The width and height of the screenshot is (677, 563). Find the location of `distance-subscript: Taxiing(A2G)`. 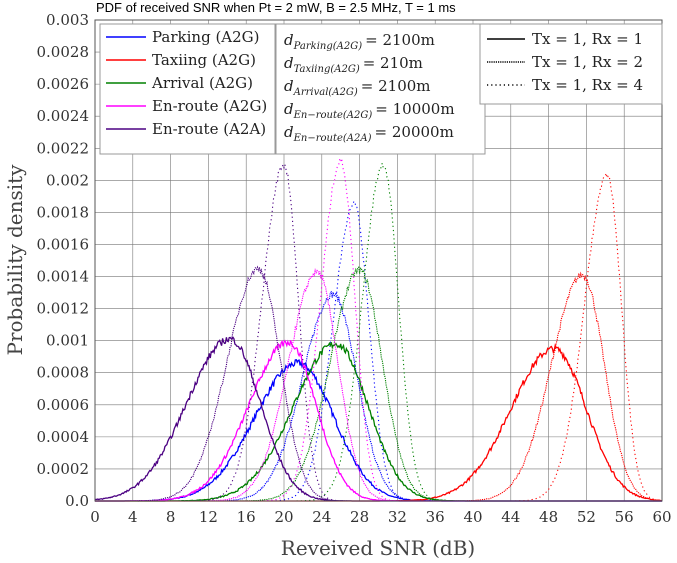

distance-subscript: Taxiing(A2G) is located at coordinates (327, 69).